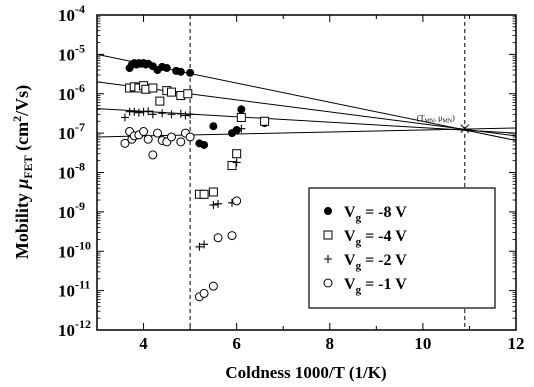 This screenshot has height=387, width=534. I want to click on legend-label: Vg = -4 V, so click(375, 238).